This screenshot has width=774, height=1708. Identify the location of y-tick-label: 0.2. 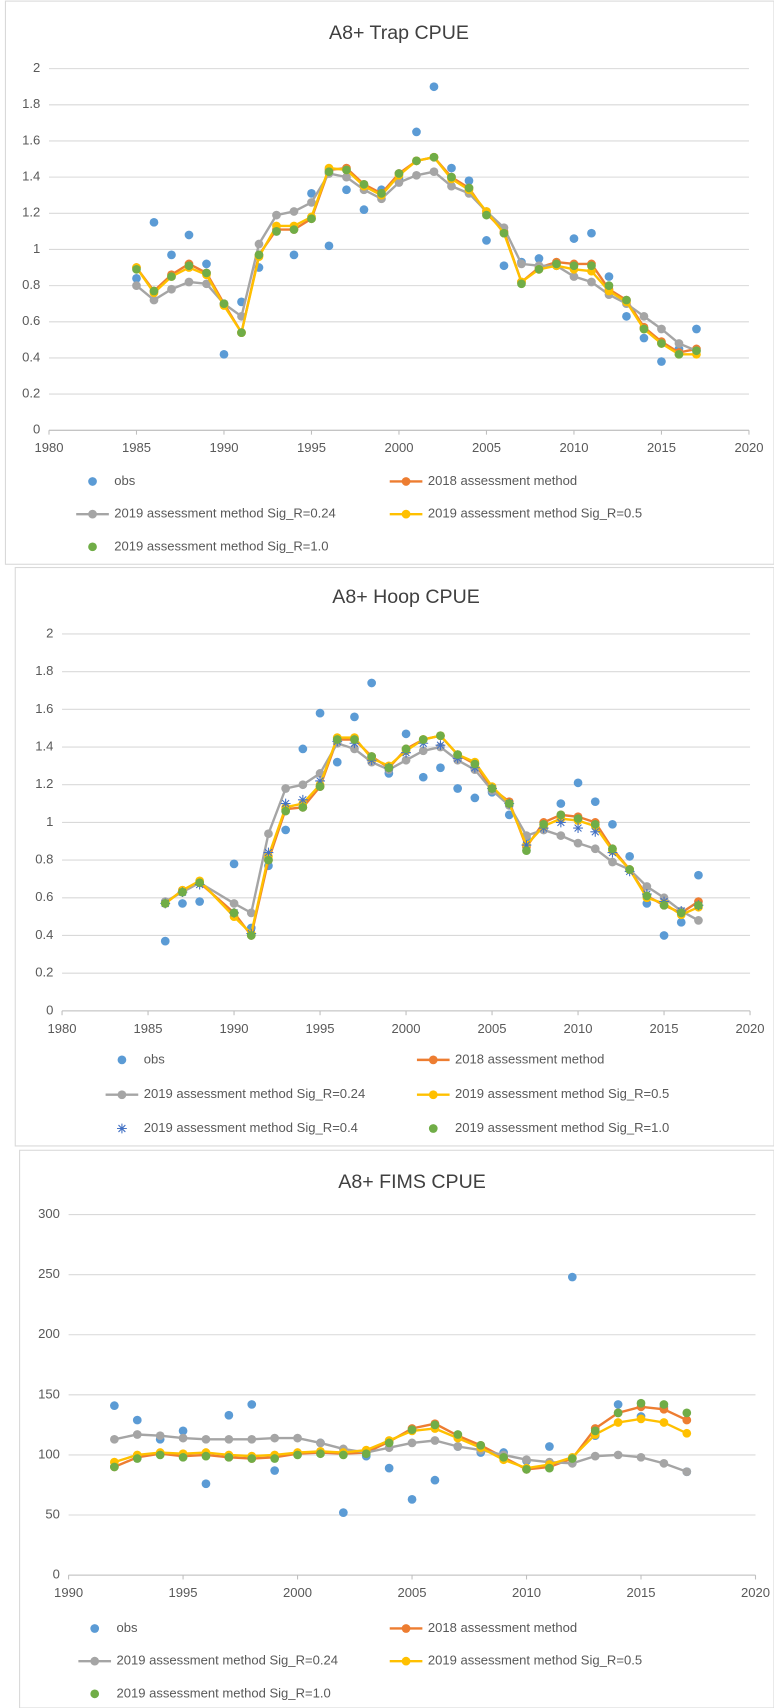
(44, 972).